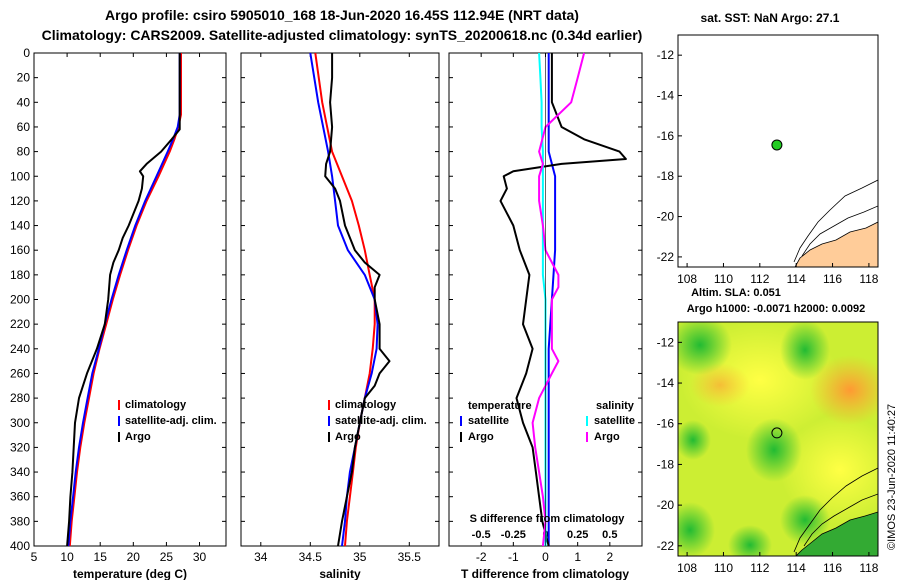  What do you see at coordinates (24, 152) in the screenshot?
I see `depth-tick-label: 80` at bounding box center [24, 152].